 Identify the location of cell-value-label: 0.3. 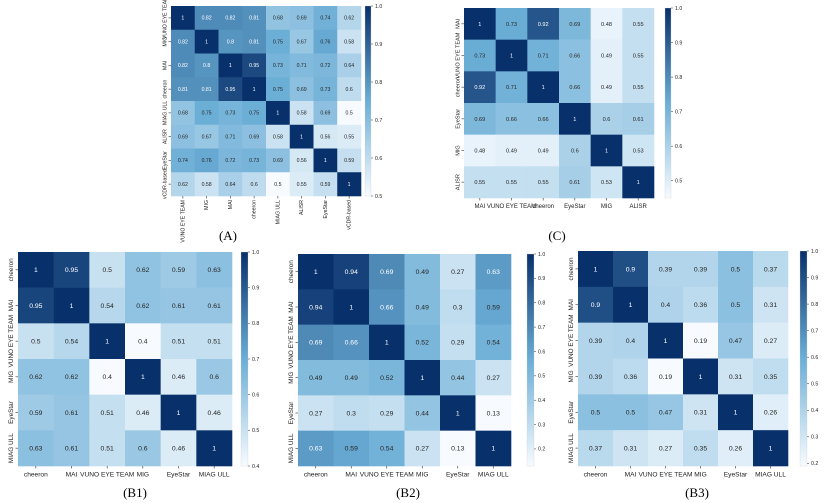
(458, 307).